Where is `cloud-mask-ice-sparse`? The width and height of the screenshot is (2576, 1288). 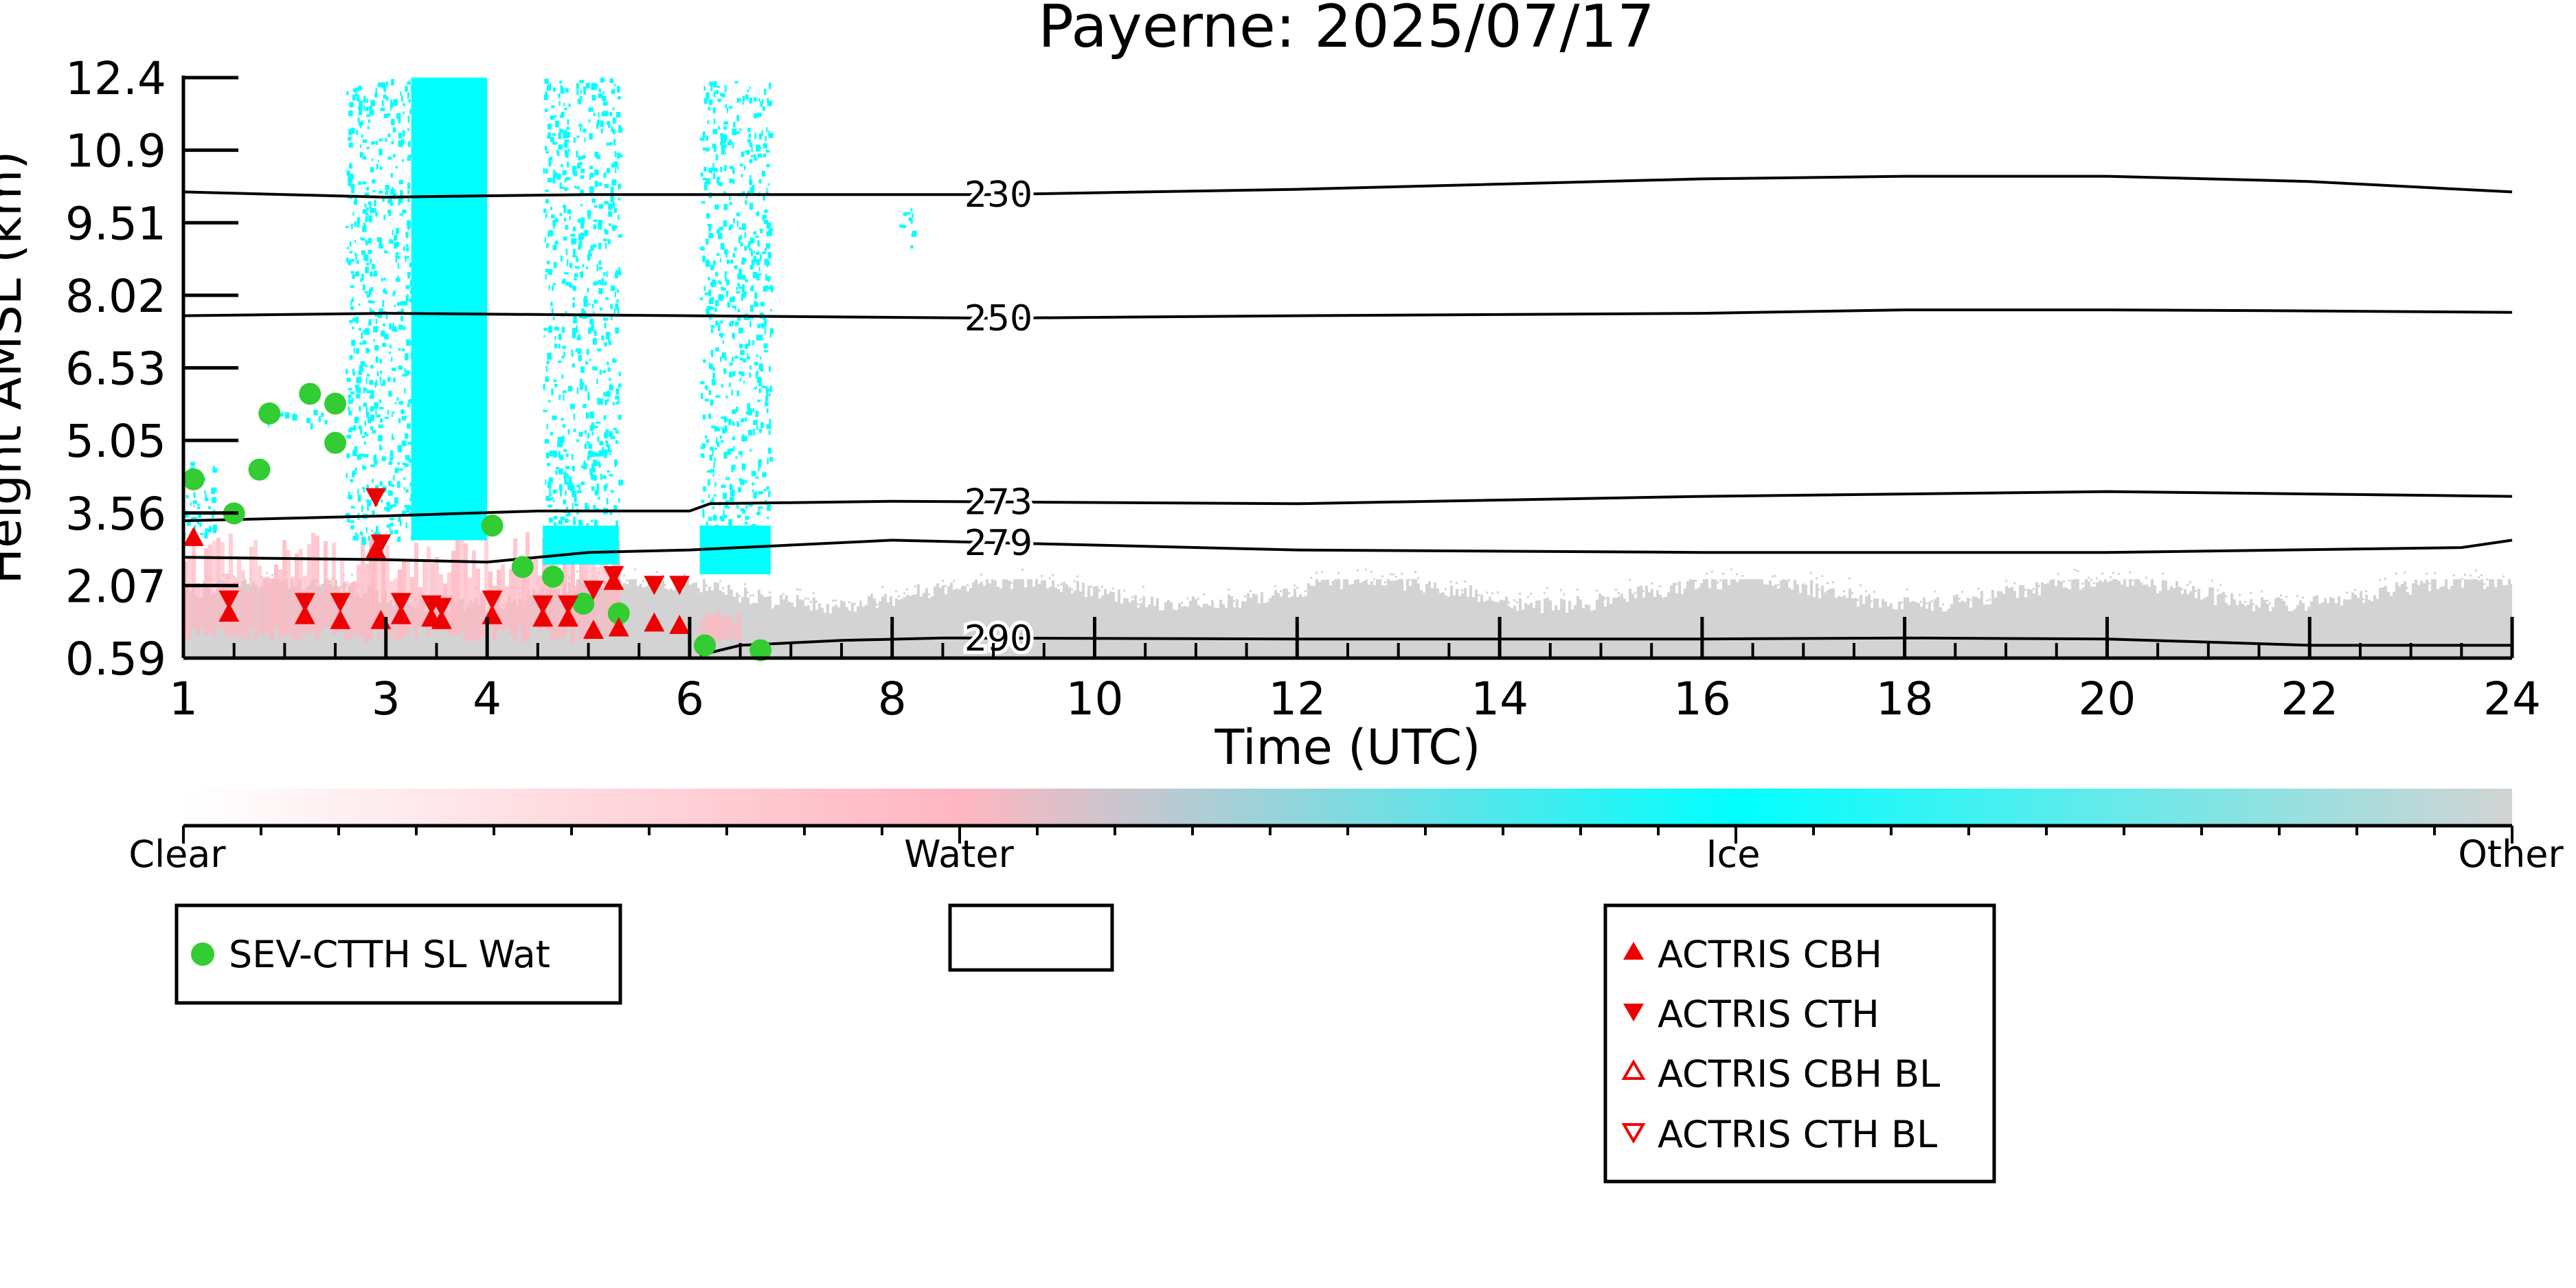 cloud-mask-ice-sparse is located at coordinates (736, 306).